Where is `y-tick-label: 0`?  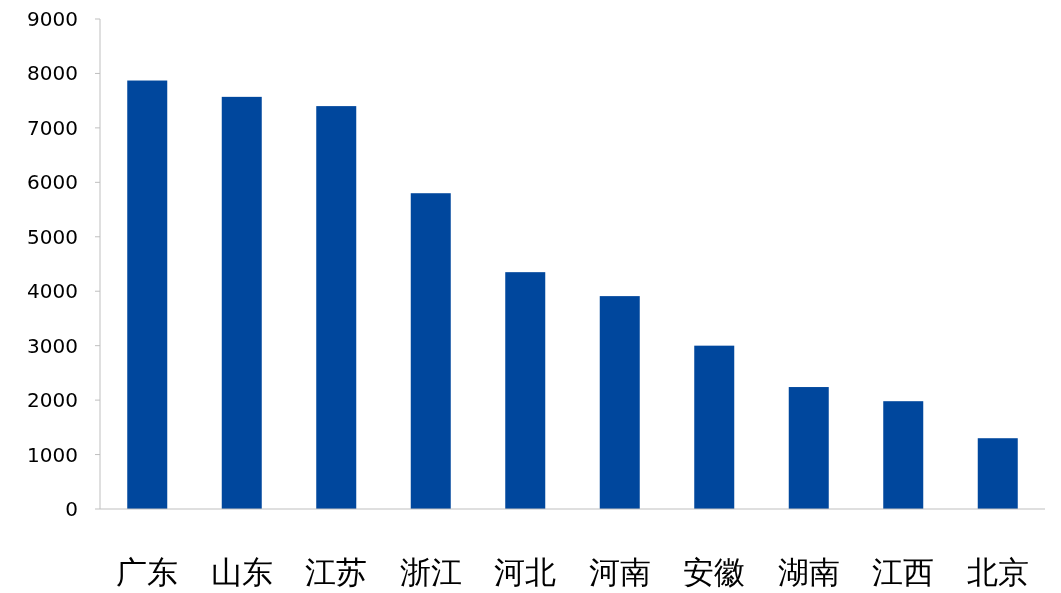 y-tick-label: 0 is located at coordinates (71, 509).